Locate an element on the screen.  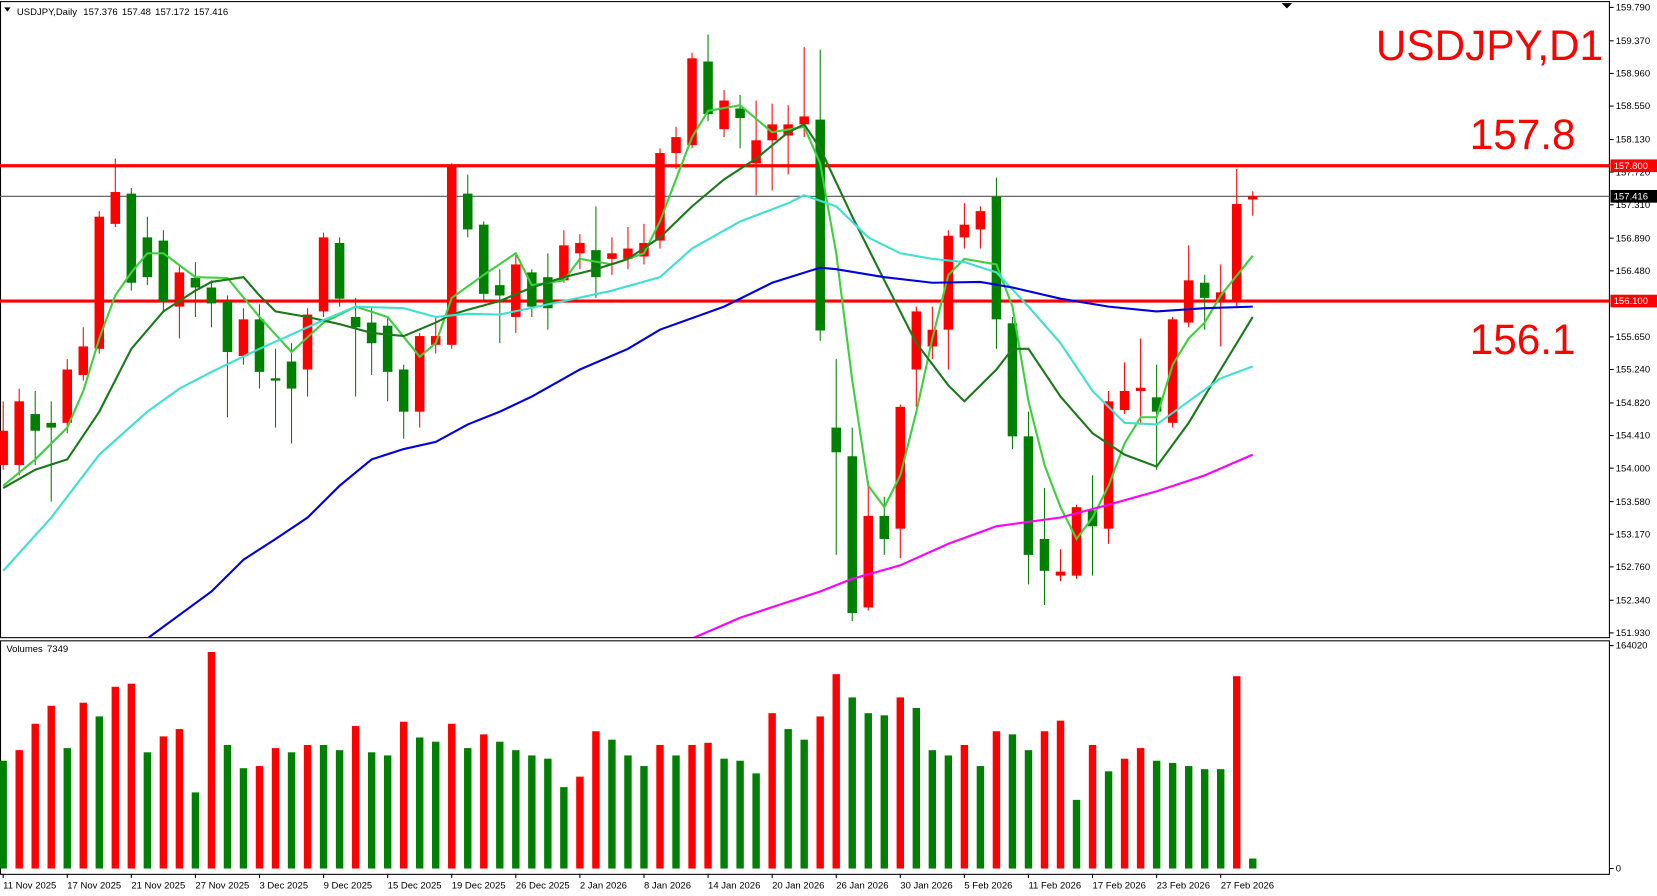
x-tick-label: 27 Nov 2025 is located at coordinates (222, 886).